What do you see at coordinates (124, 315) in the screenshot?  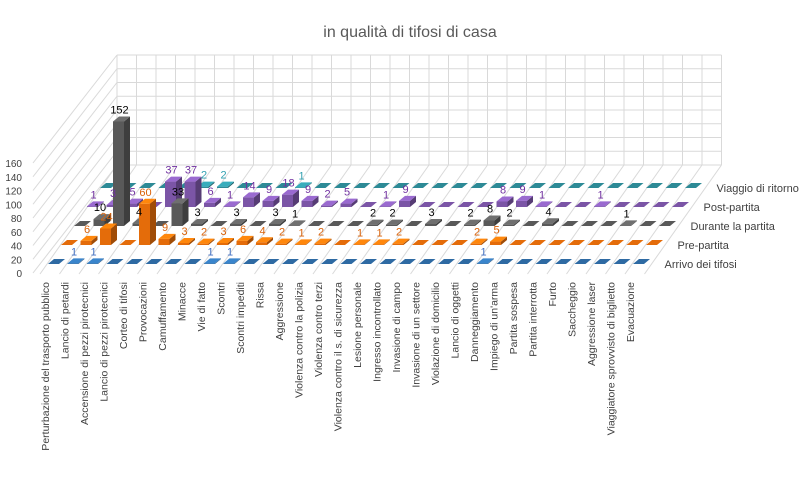 I see `category-label: Corteo di tifosi` at bounding box center [124, 315].